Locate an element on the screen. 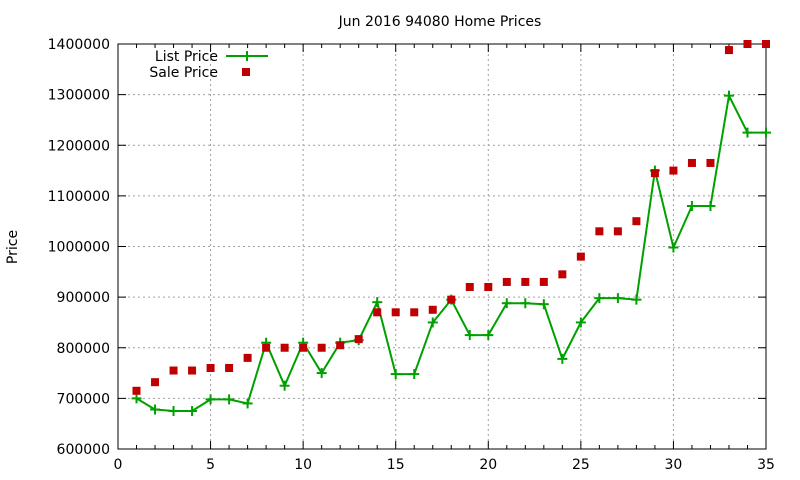 The image size is (800, 480). x-tick-label: 15 is located at coordinates (396, 465).